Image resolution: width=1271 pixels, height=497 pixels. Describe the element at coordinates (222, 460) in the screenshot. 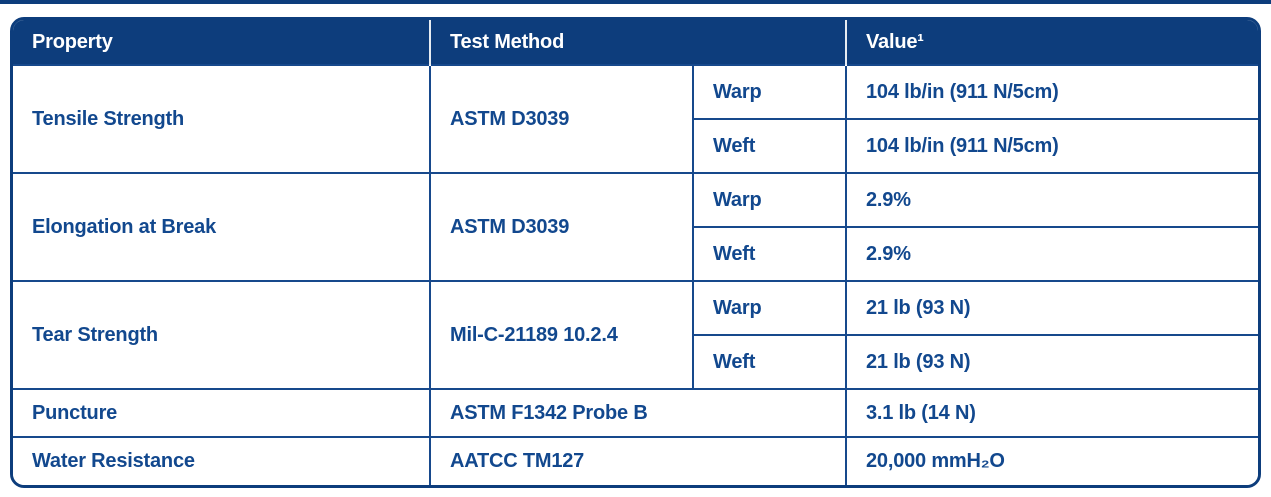

I see `property-cell: Water Resistance` at that location.